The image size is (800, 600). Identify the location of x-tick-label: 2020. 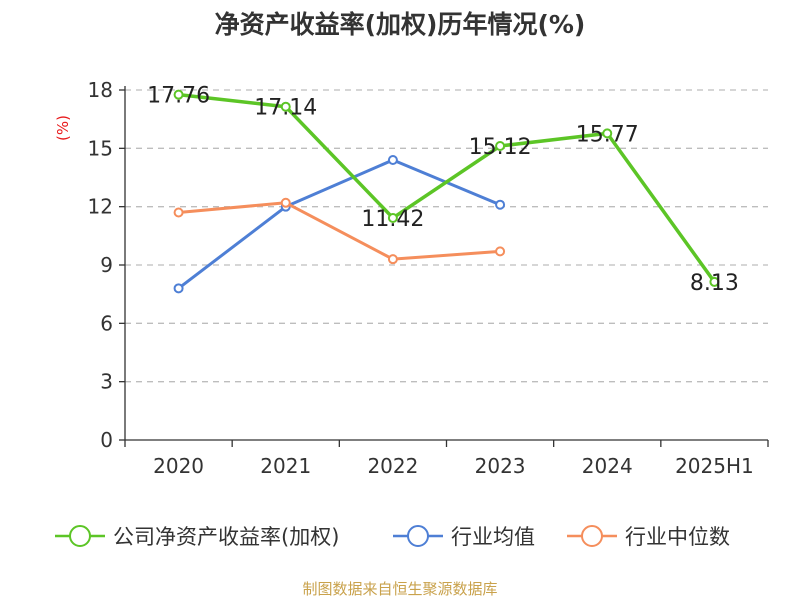
(178, 466).